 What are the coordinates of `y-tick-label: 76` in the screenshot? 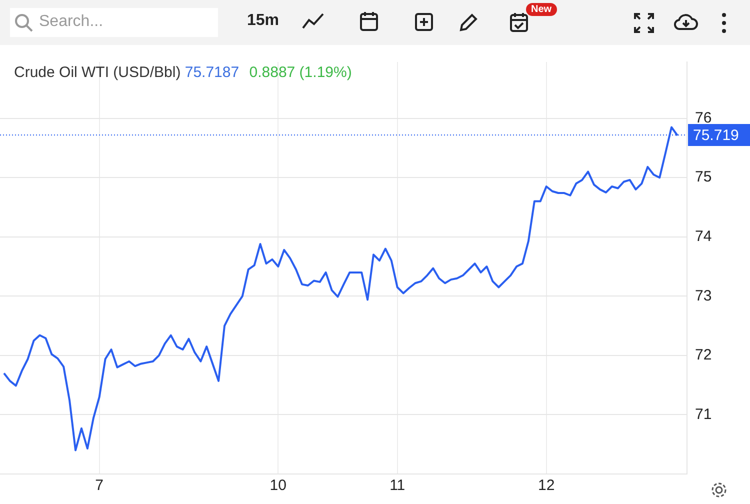 It's located at (703, 117).